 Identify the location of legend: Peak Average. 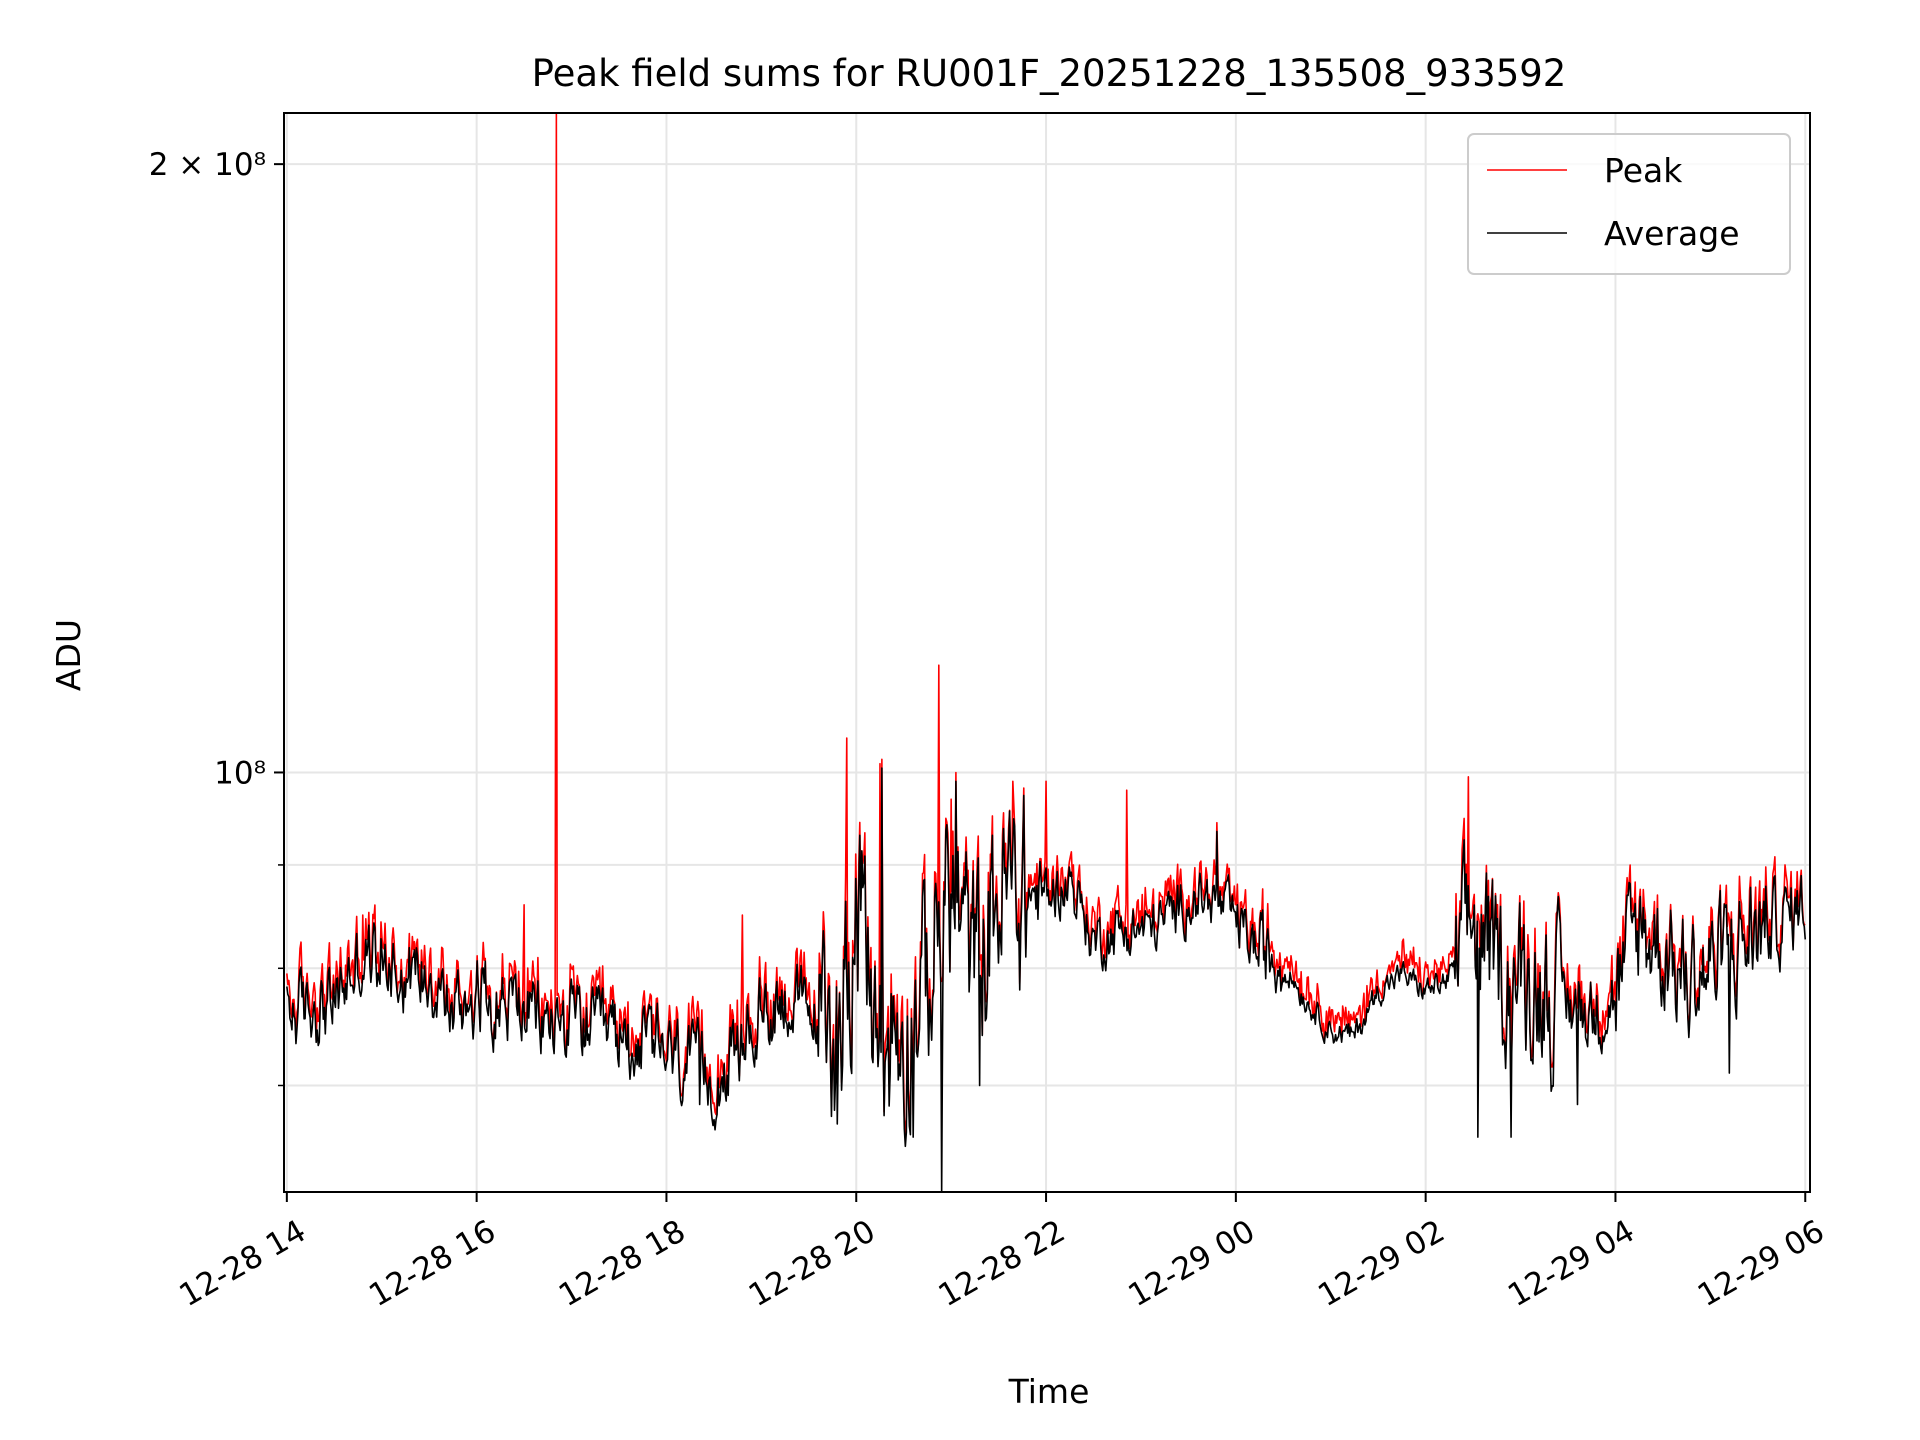
(1629, 204).